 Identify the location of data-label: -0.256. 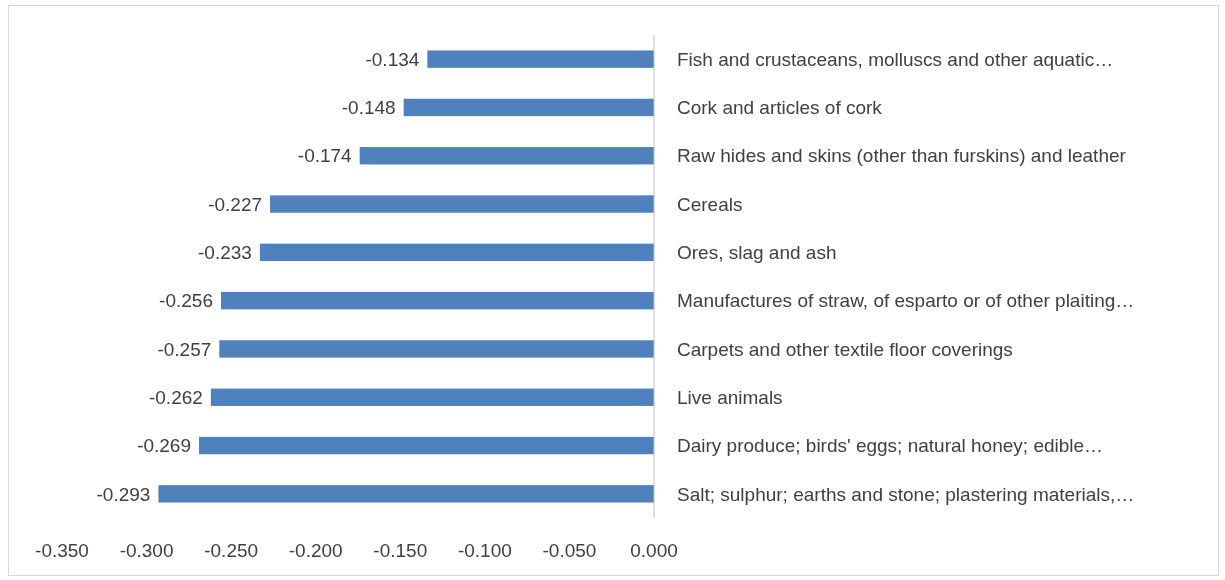
(186, 301).